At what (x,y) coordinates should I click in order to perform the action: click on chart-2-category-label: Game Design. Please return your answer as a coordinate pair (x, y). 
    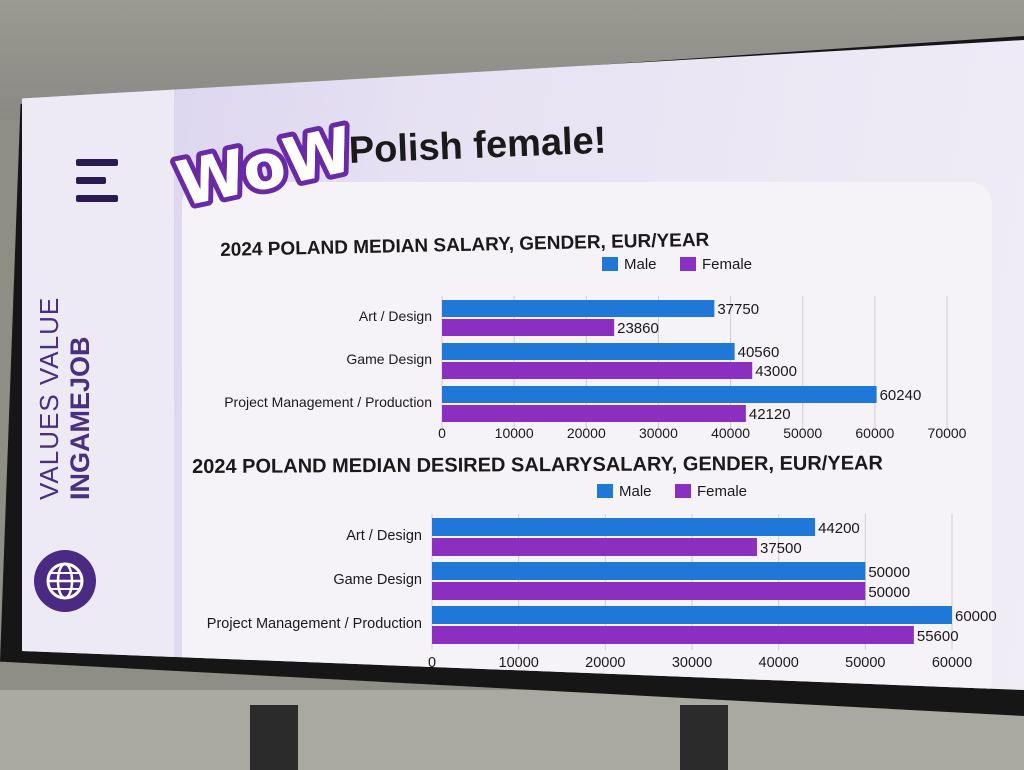
    Looking at the image, I should click on (377, 580).